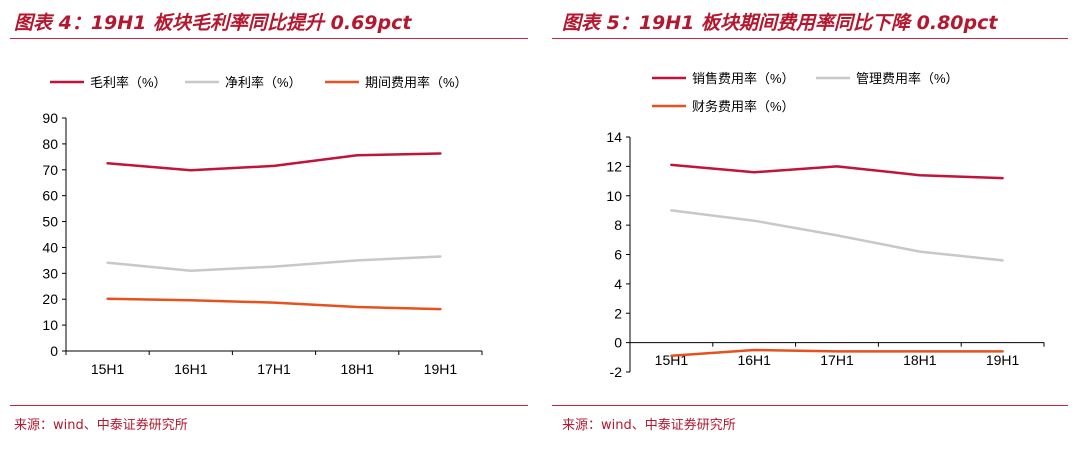 The width and height of the screenshot is (1080, 452). What do you see at coordinates (618, 284) in the screenshot?
I see `y-tick-label: 4` at bounding box center [618, 284].